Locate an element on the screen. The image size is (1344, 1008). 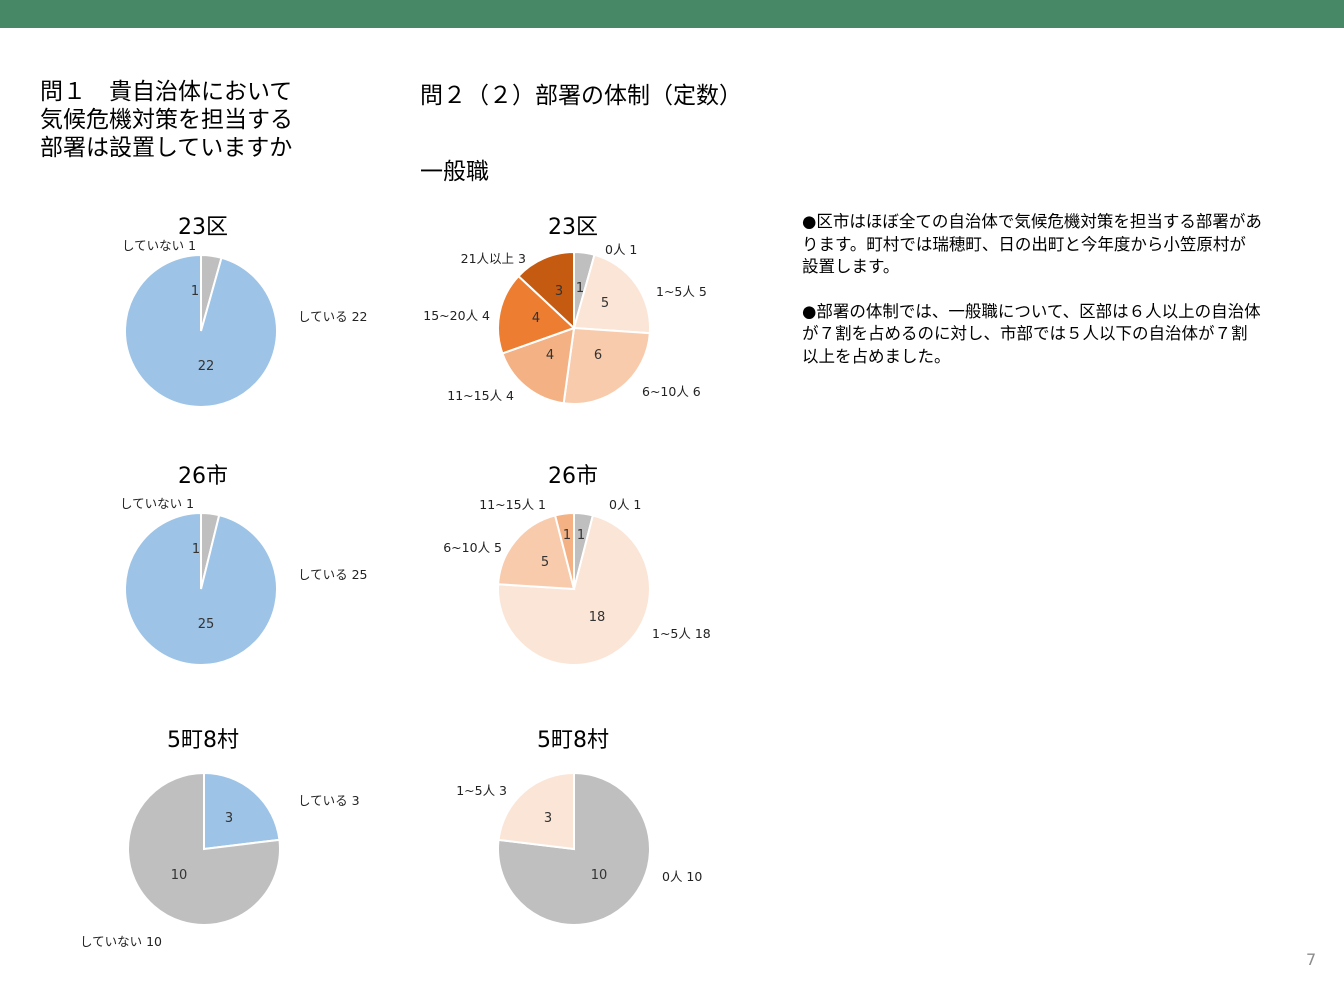
pie-chart-q2-machi-mura: 5町8村 10 0人 10 3 1~5人 3 is located at coordinates (579, 827).